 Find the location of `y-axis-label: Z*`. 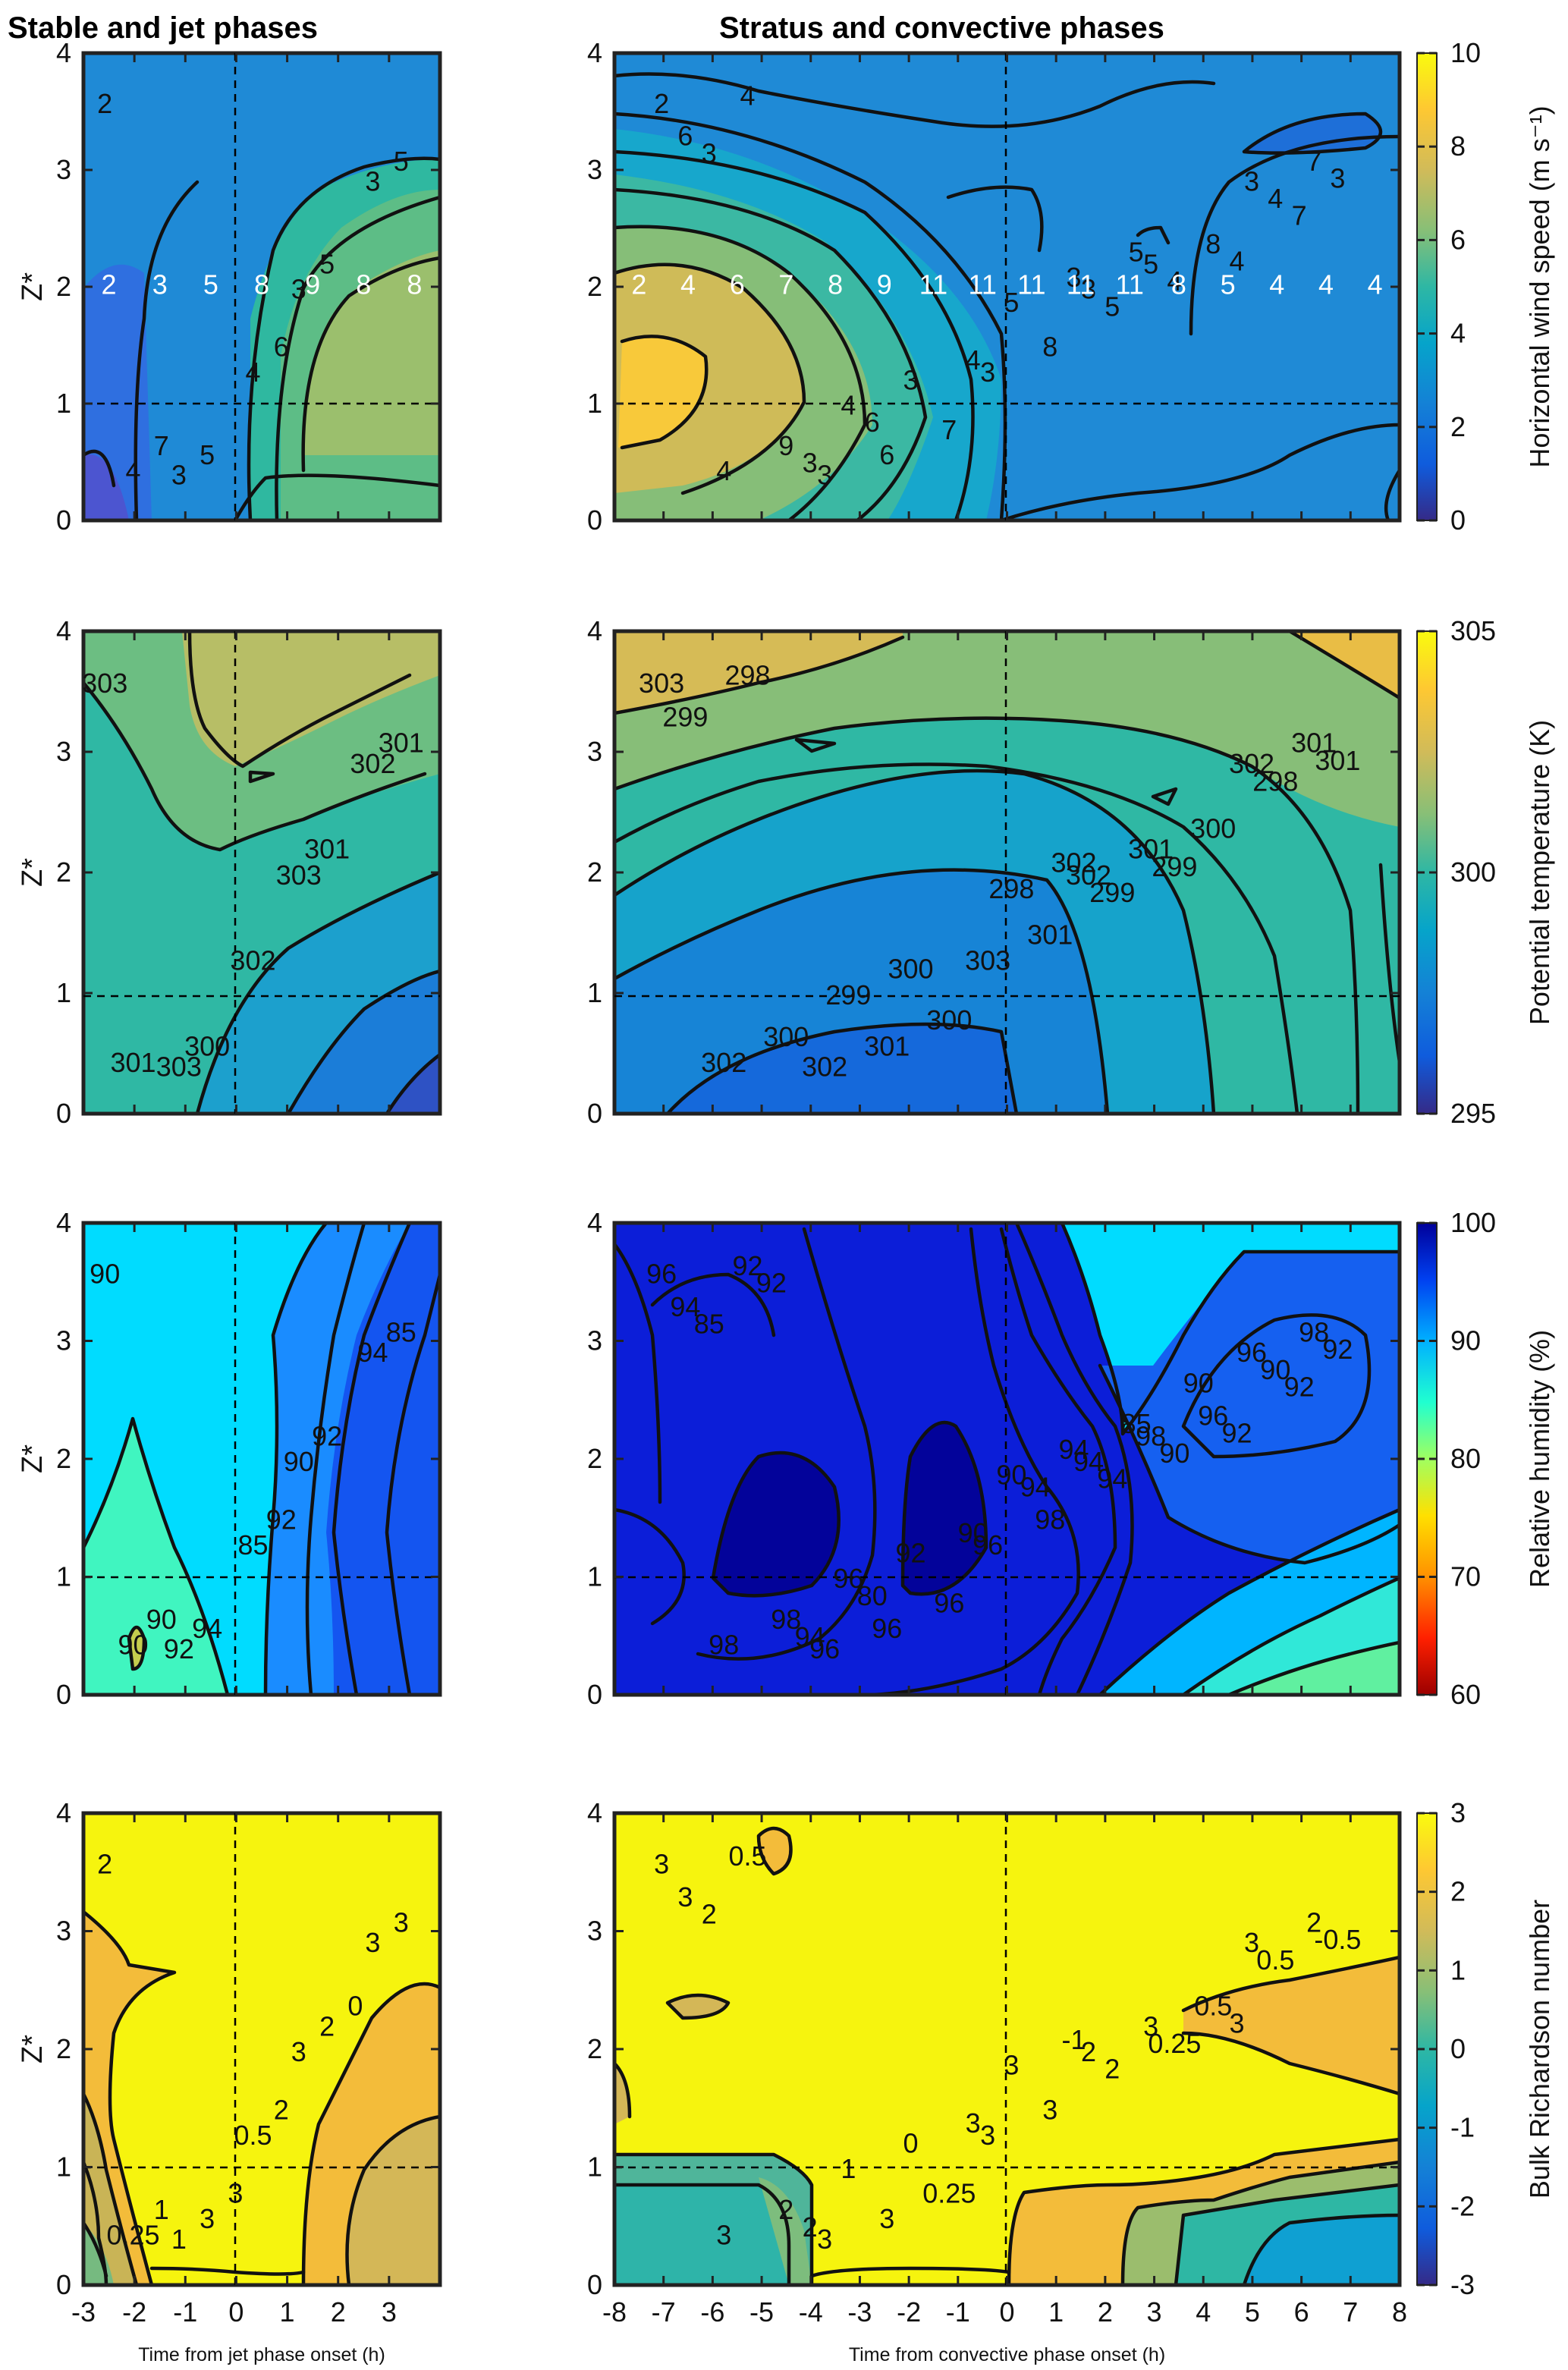

y-axis-label: Z* is located at coordinates (33, 2049).